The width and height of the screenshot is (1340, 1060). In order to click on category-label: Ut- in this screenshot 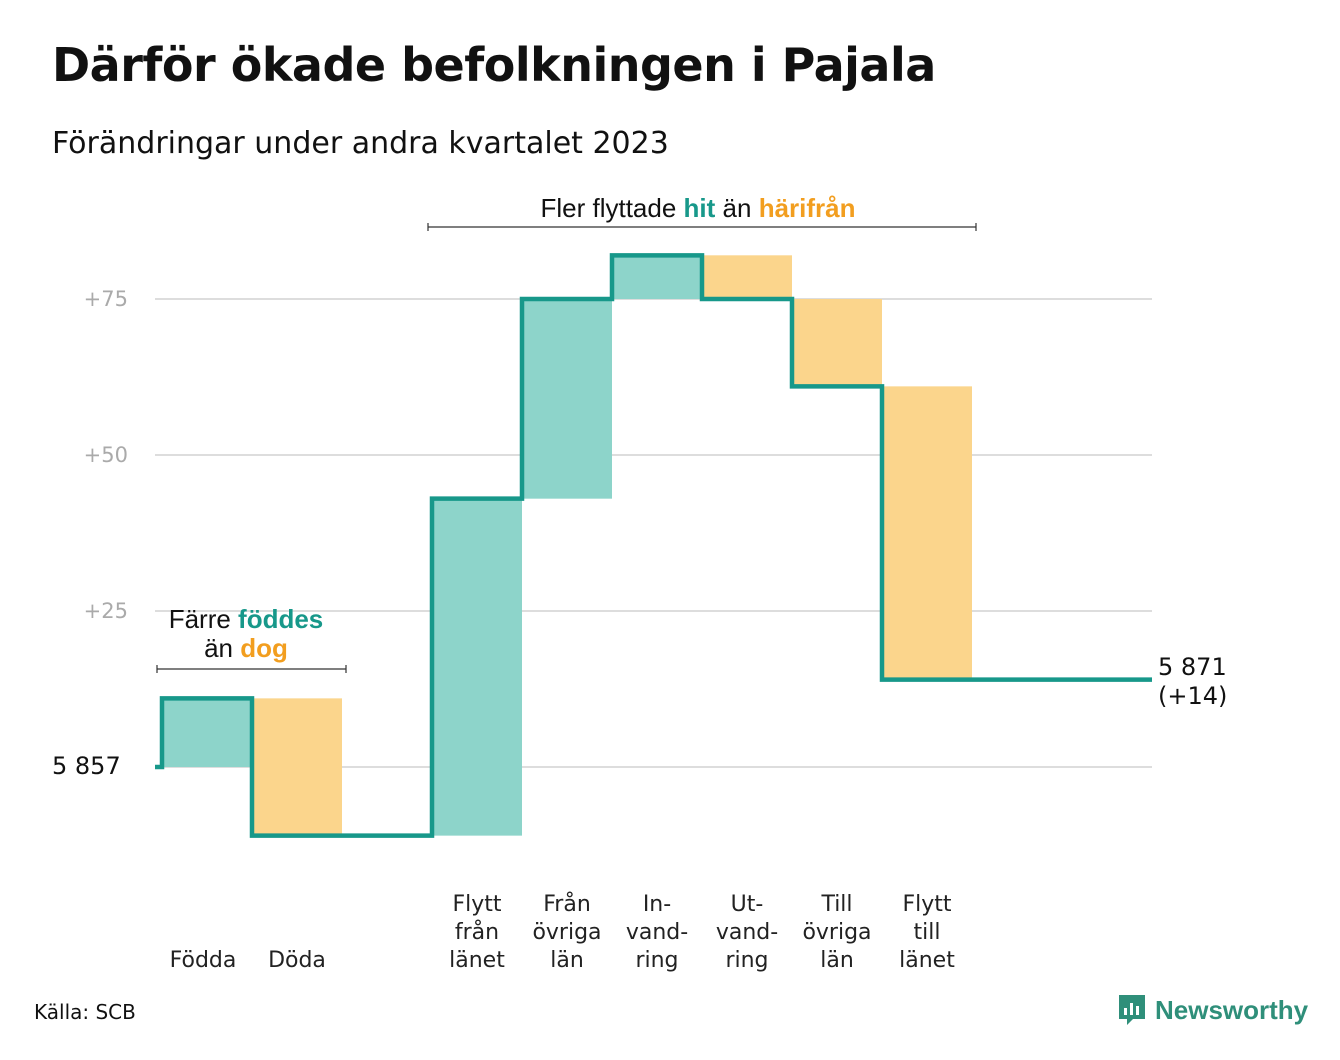, I will do `click(747, 904)`.